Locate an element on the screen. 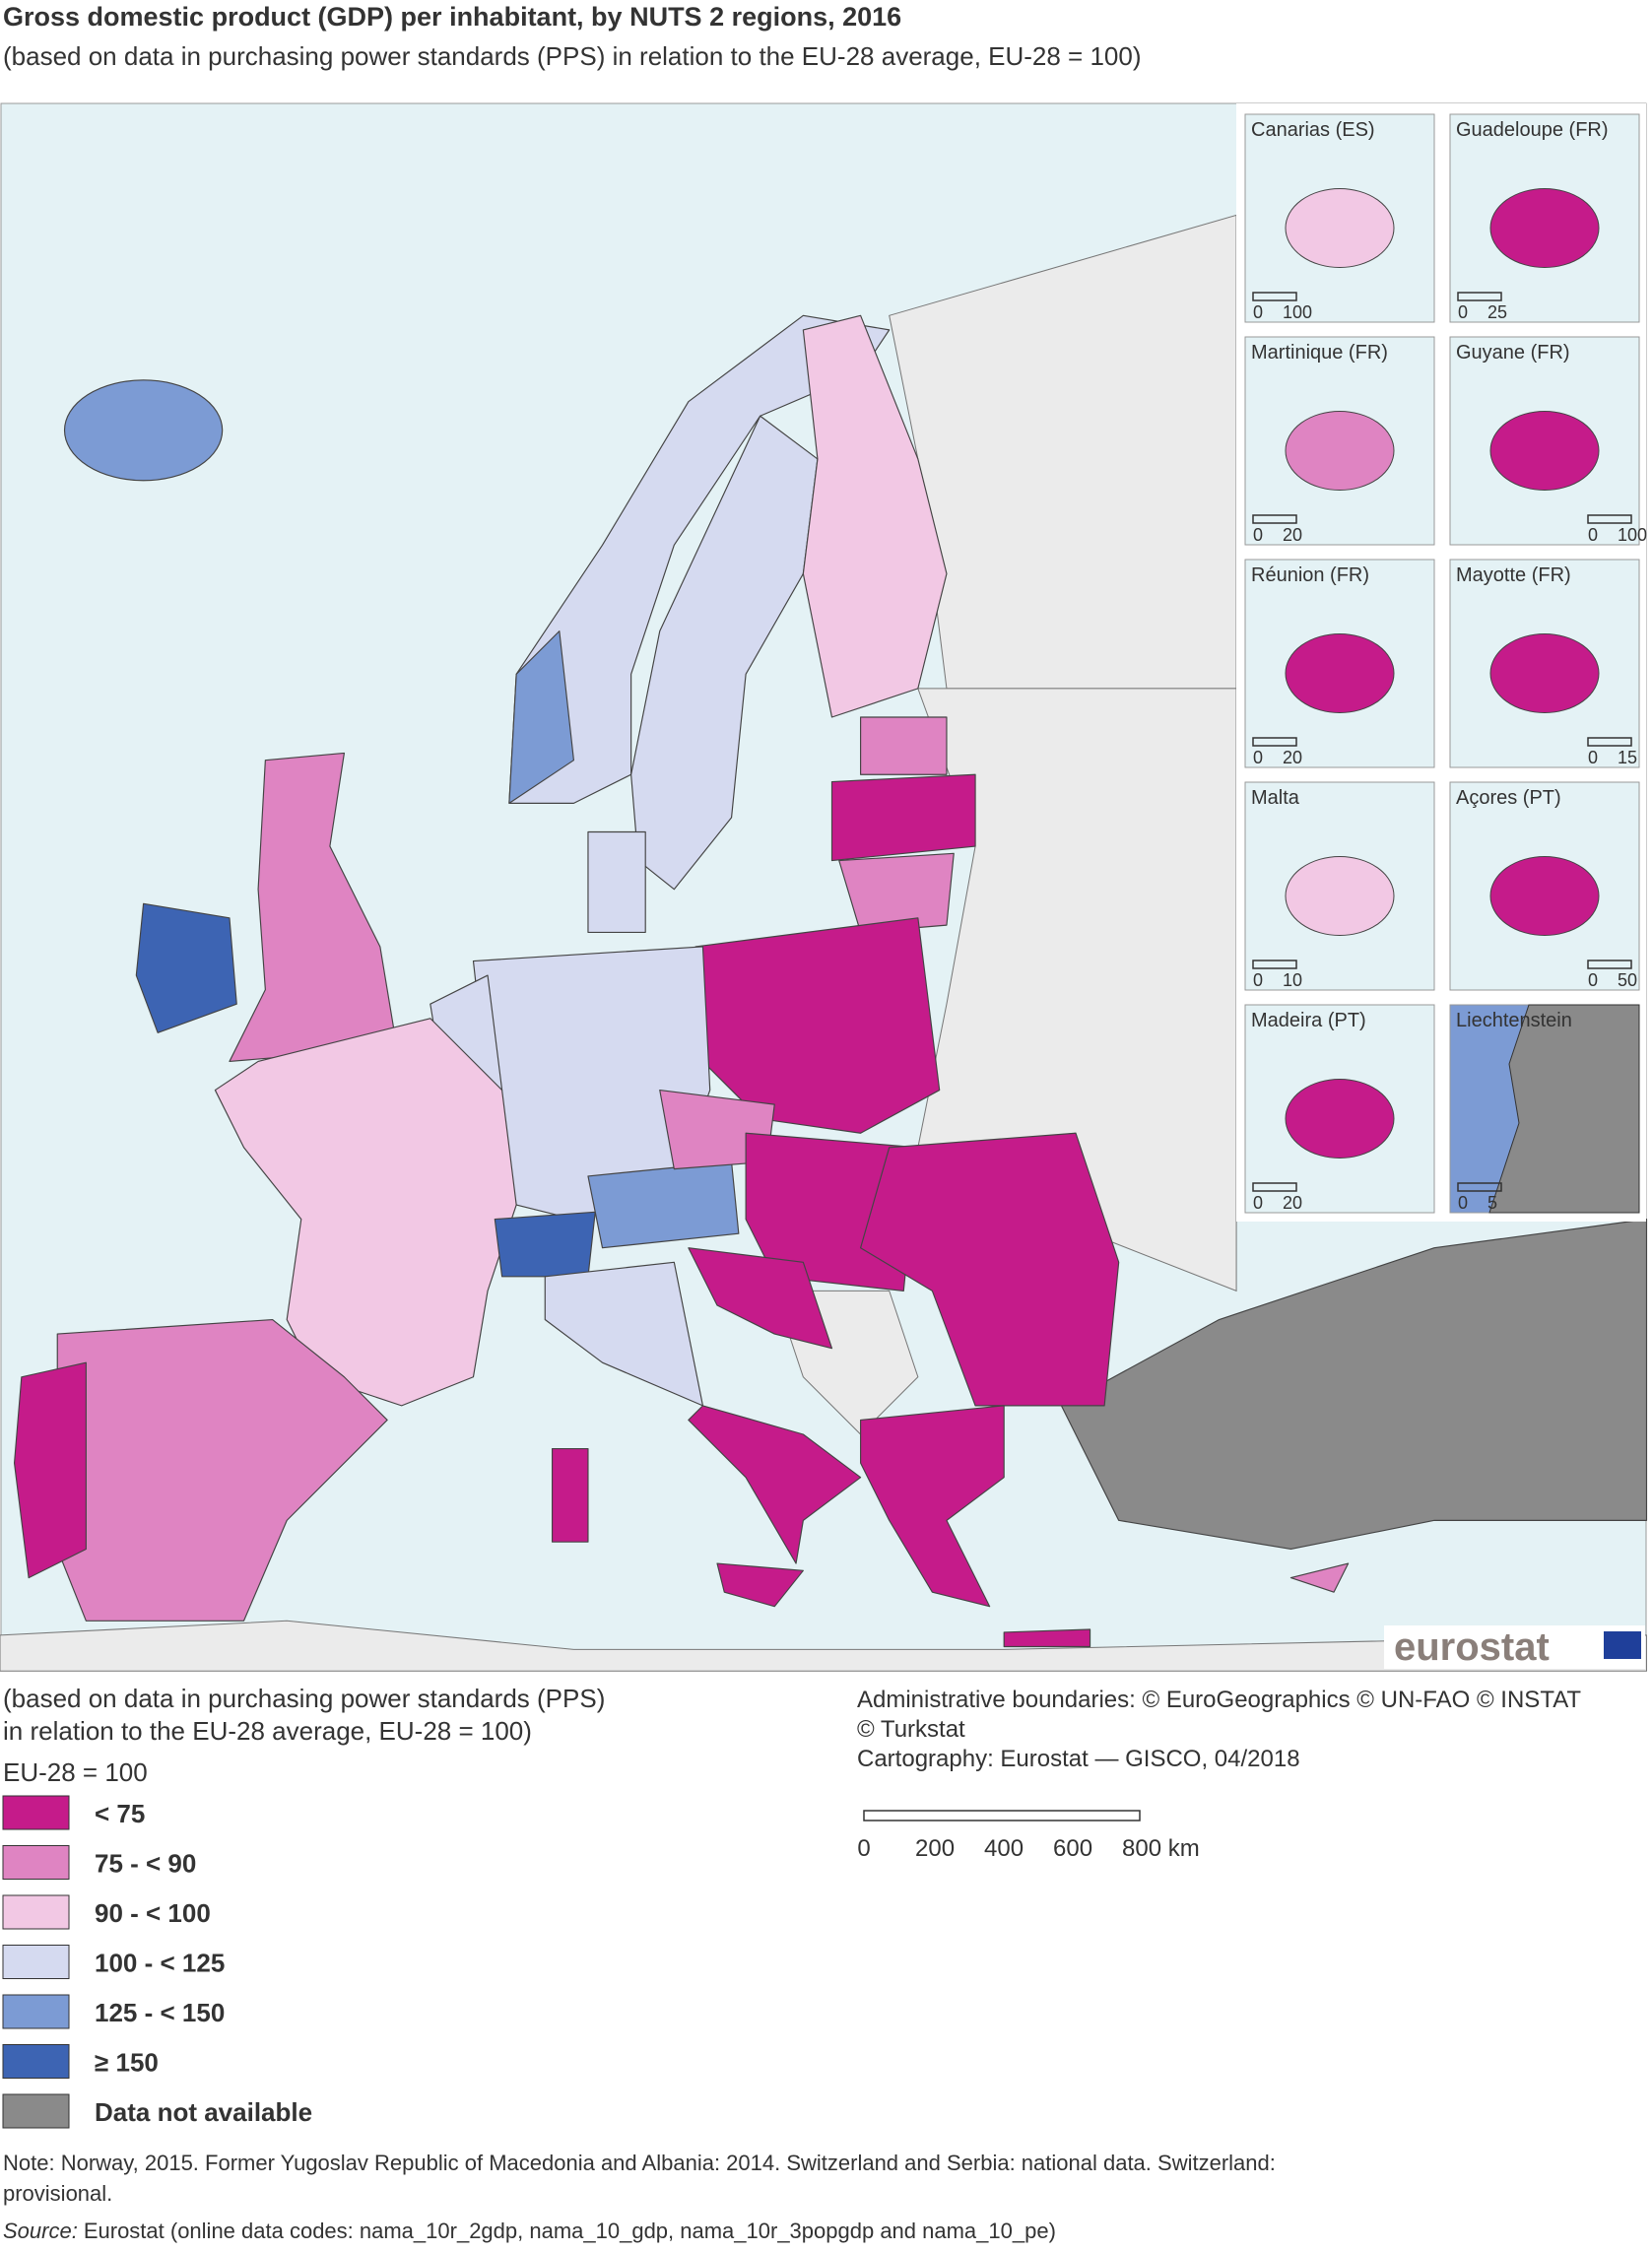 This screenshot has width=1652, height=2252. inset-scale-label: 10 is located at coordinates (1293, 980).